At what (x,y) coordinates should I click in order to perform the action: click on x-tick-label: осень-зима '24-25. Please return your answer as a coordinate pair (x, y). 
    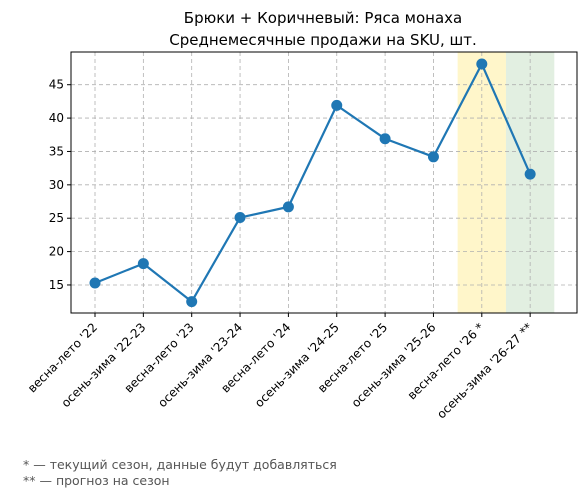
    Looking at the image, I should click on (297, 365).